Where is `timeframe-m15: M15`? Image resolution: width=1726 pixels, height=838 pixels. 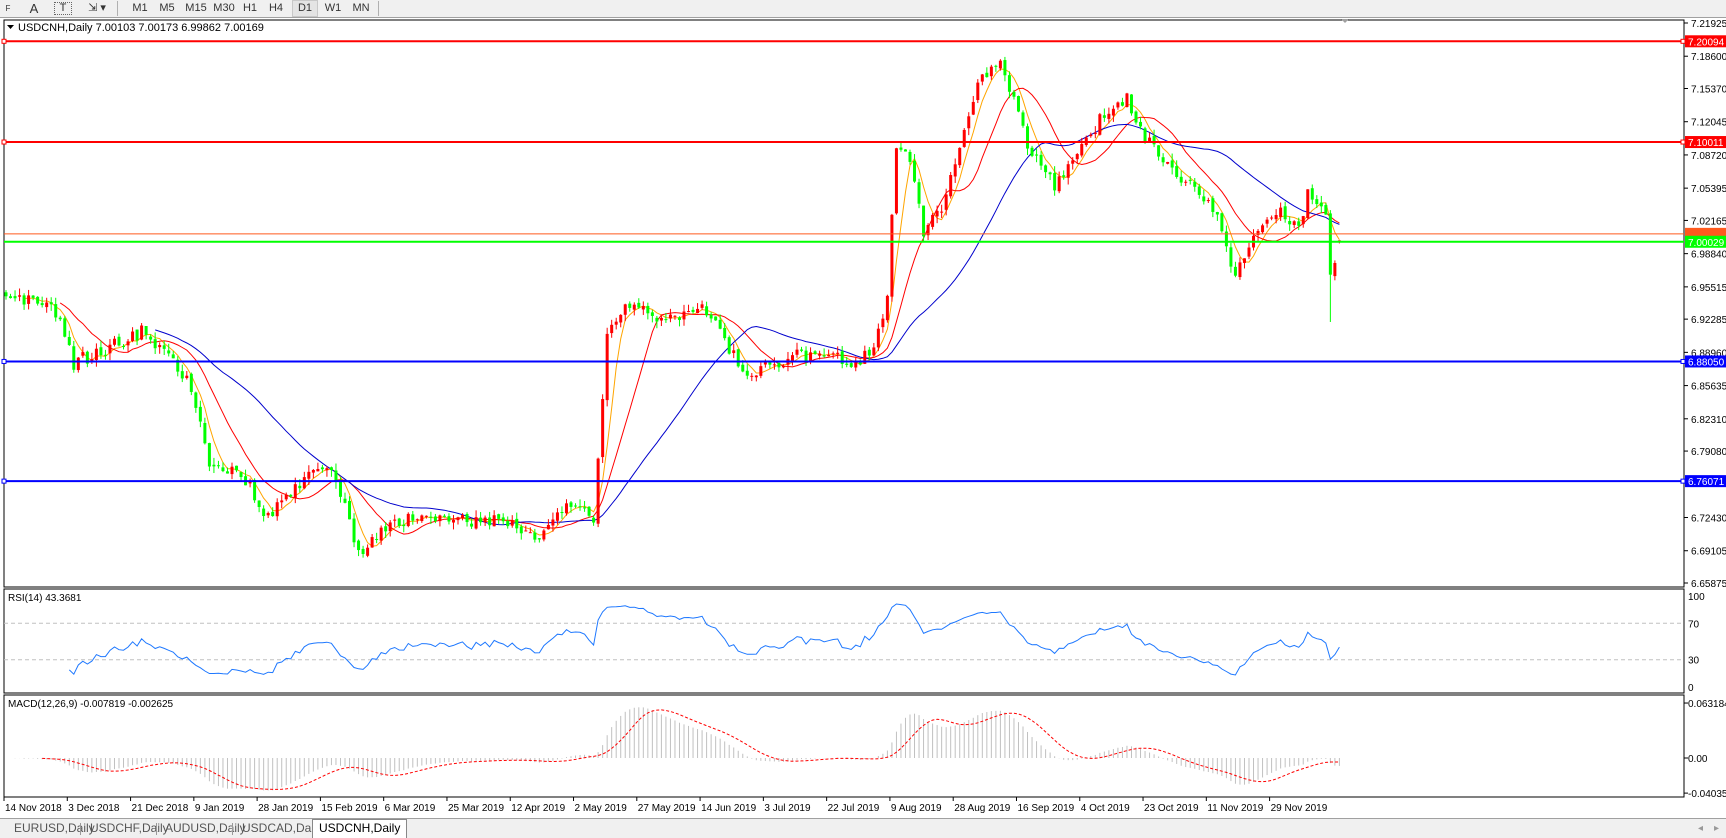
timeframe-m15: M15 is located at coordinates (196, 8).